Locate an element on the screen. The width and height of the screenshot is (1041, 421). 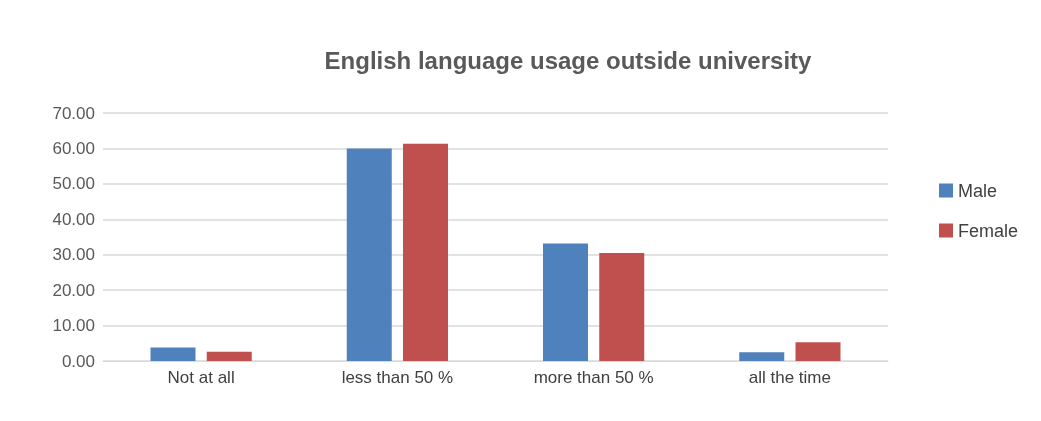
chart-title: English language usage outside university is located at coordinates (568, 60).